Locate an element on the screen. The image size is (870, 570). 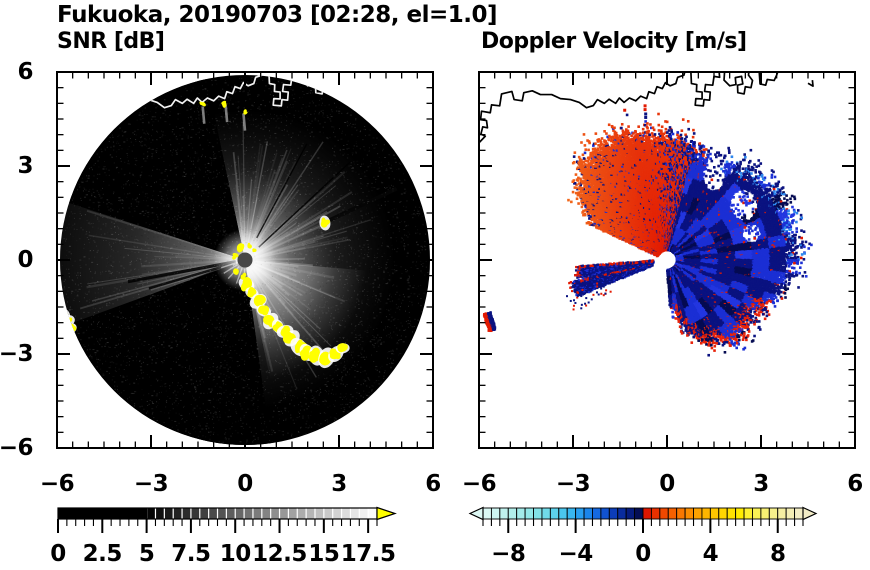
y-tick-label: 0 is located at coordinates (25, 259).